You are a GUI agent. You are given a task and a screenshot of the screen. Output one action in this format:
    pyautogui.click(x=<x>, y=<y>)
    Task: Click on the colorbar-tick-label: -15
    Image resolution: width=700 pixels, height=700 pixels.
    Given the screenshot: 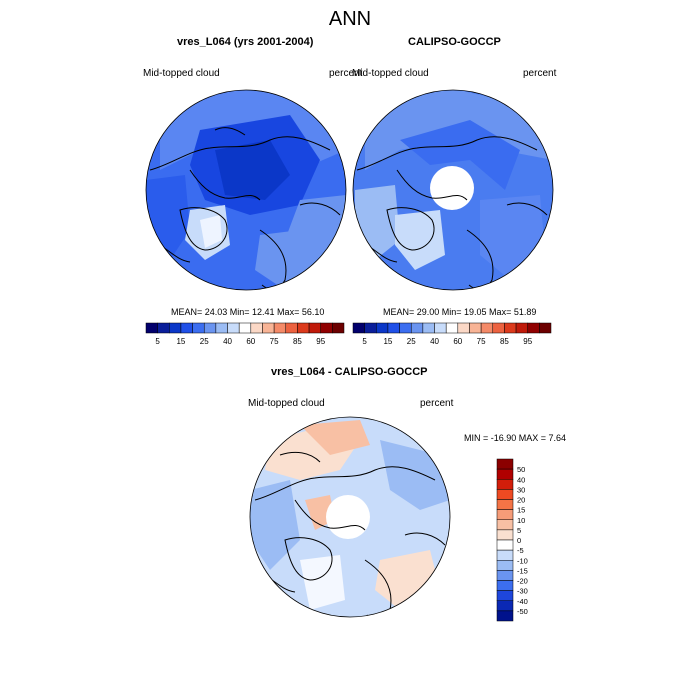 What is the action you would take?
    pyautogui.click(x=522, y=570)
    